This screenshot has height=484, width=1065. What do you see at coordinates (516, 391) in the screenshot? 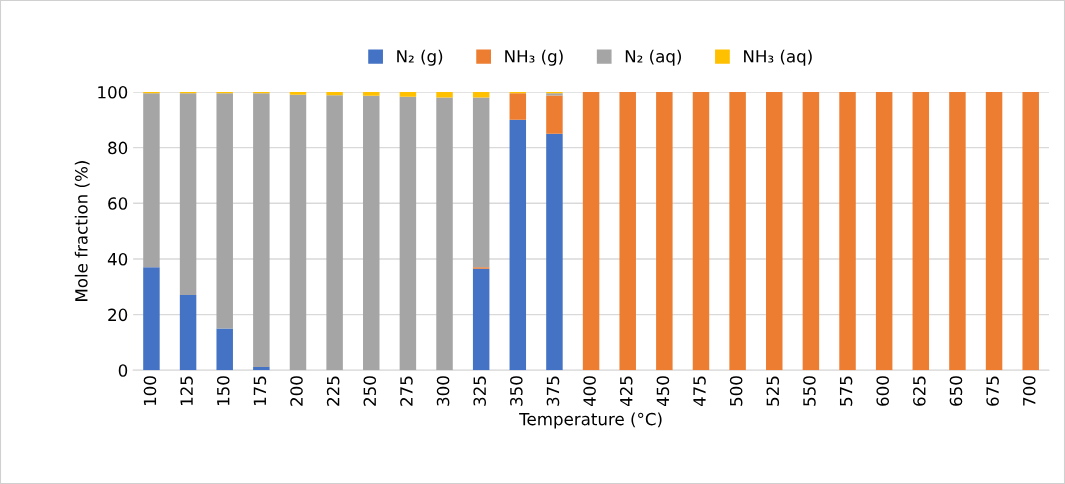
I see `x-tick-label: 350` at bounding box center [516, 391].